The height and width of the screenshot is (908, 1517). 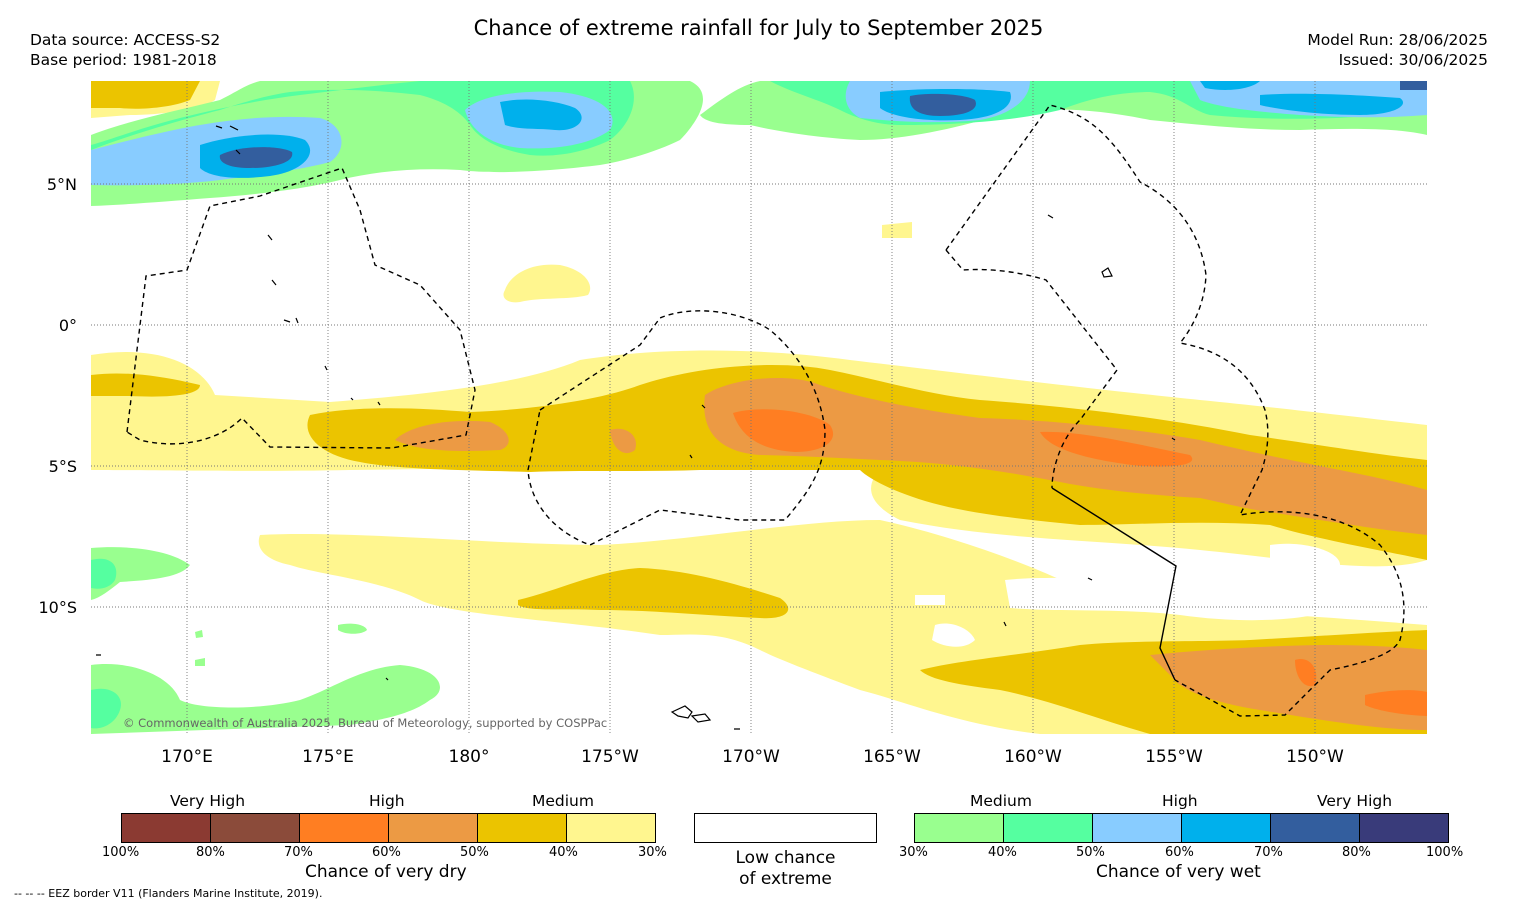 I want to click on dry-tick-40: 40%, so click(x=563, y=852).